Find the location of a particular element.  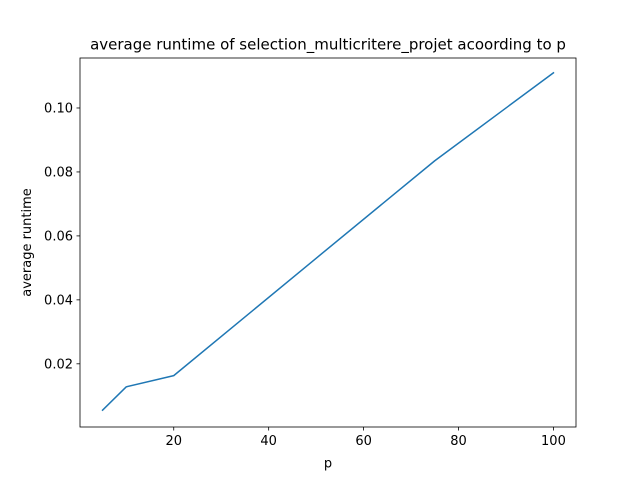

y-tick-label: 0.08 is located at coordinates (58, 172).